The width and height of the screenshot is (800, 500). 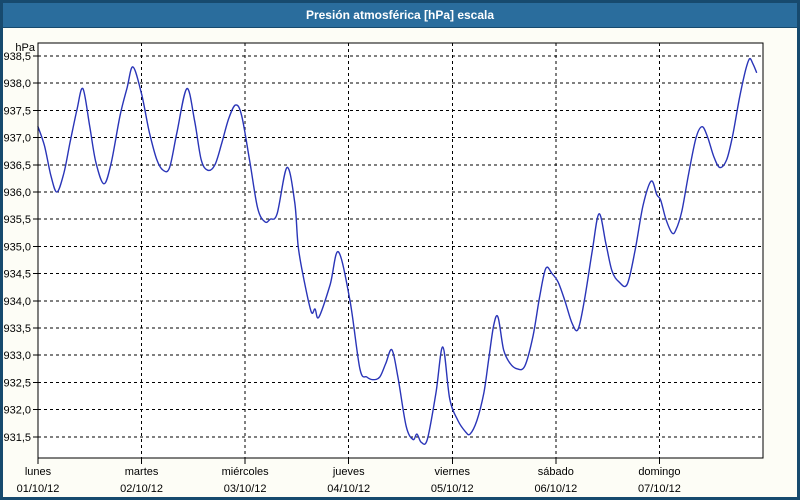 I want to click on x-day-label: domingo, so click(x=659, y=472).